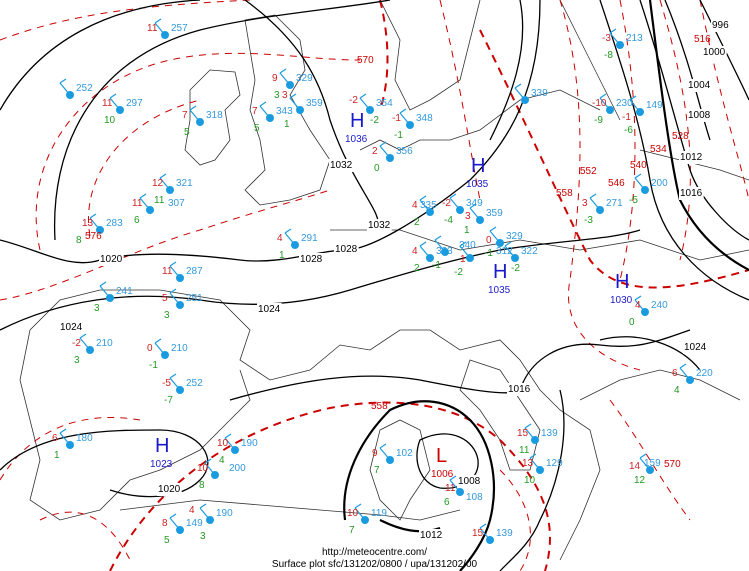 This screenshot has width=749, height=571. I want to click on station-temperature: -2, so click(353, 100).